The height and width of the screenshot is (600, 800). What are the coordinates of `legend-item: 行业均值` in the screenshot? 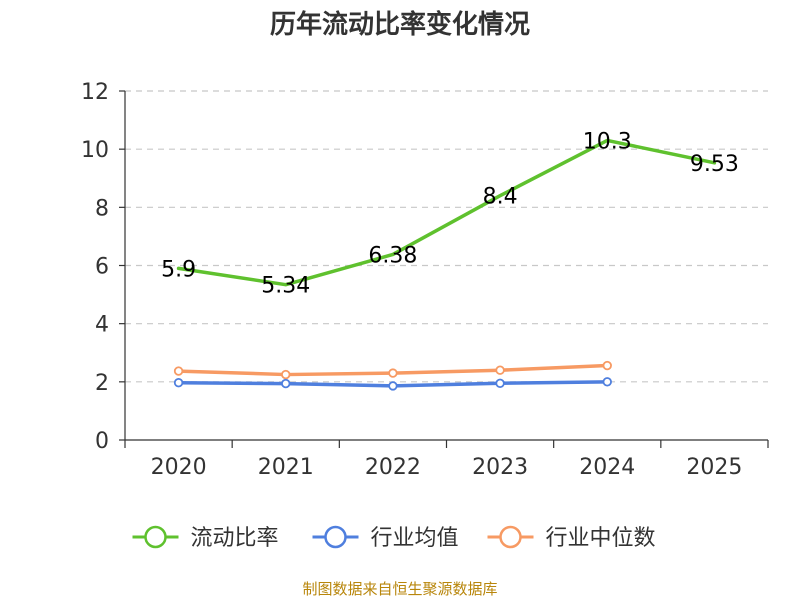 It's located at (385, 538).